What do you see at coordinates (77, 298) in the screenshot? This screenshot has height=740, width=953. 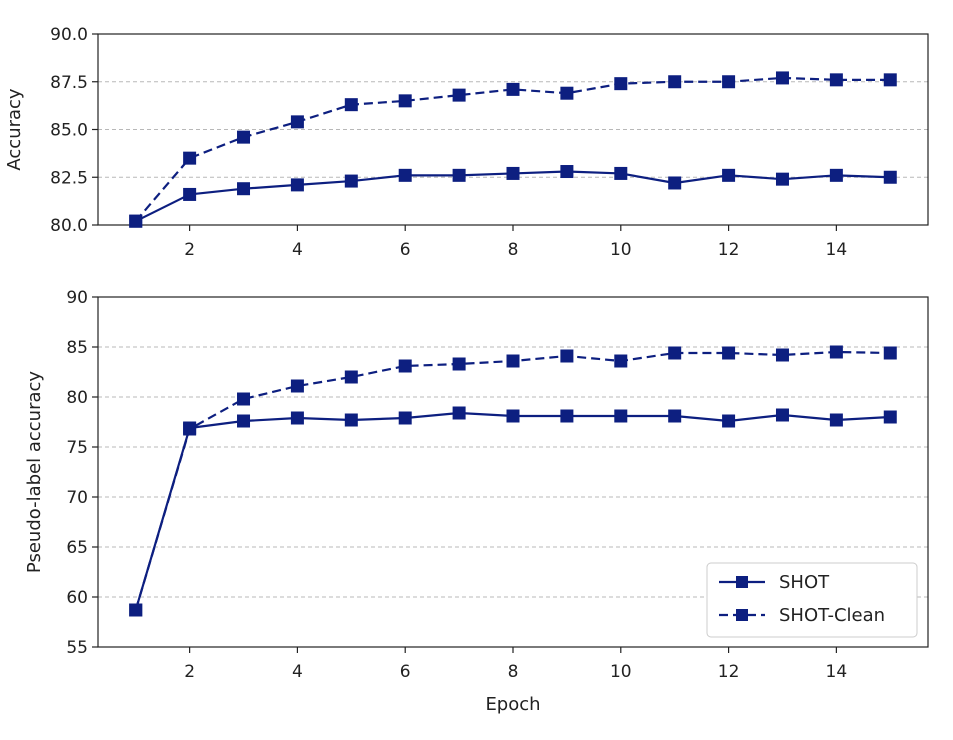 I see `y-tick-label: 90` at bounding box center [77, 298].